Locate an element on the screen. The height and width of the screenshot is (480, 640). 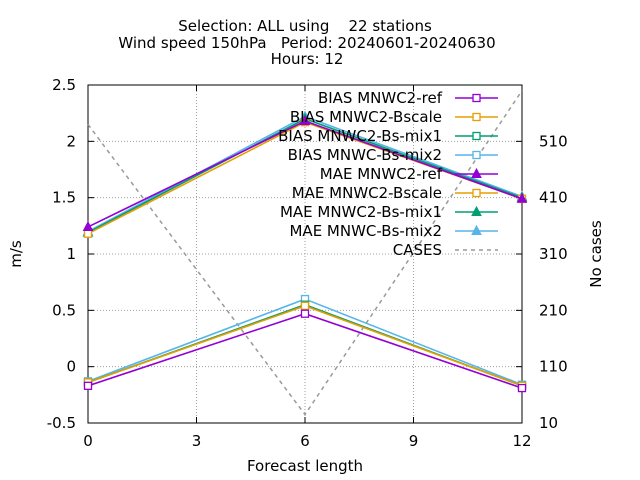
legend-label: BIAS MNWC2-Bscale is located at coordinates (366, 117).